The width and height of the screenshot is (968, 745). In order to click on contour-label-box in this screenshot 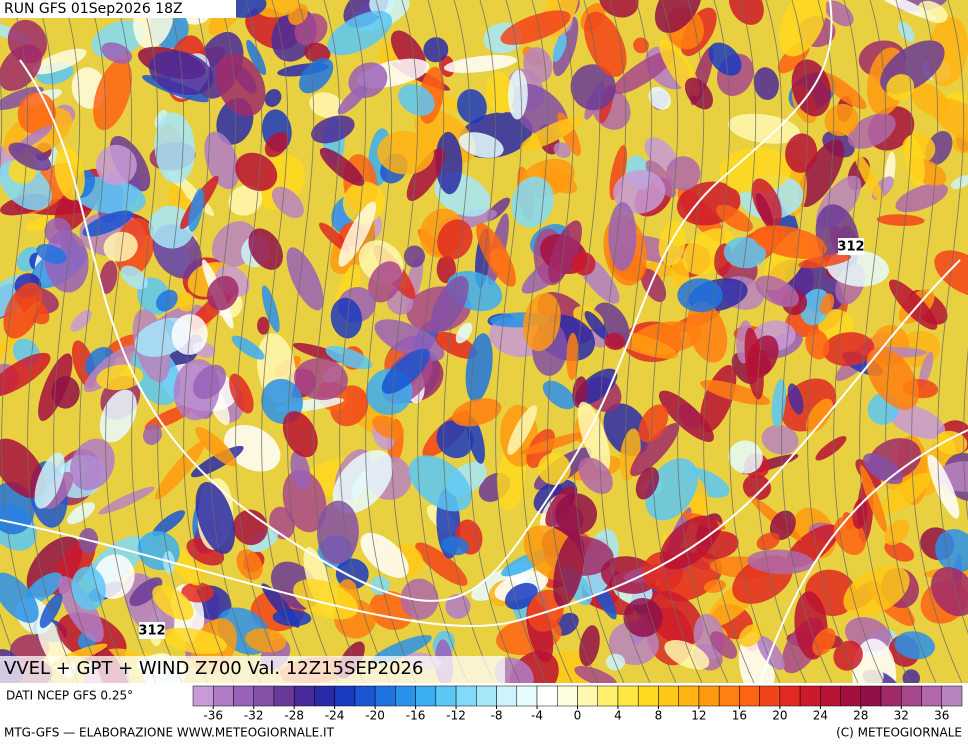, I will do `click(152, 630)`.